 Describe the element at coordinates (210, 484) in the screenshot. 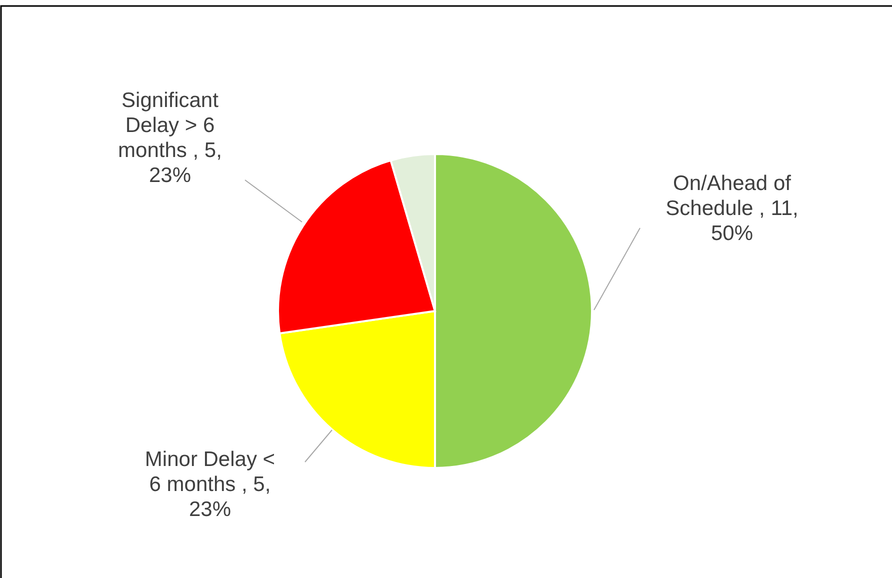

I see `slice-label: Minor Delay < 6 months , 5, 23%` at that location.